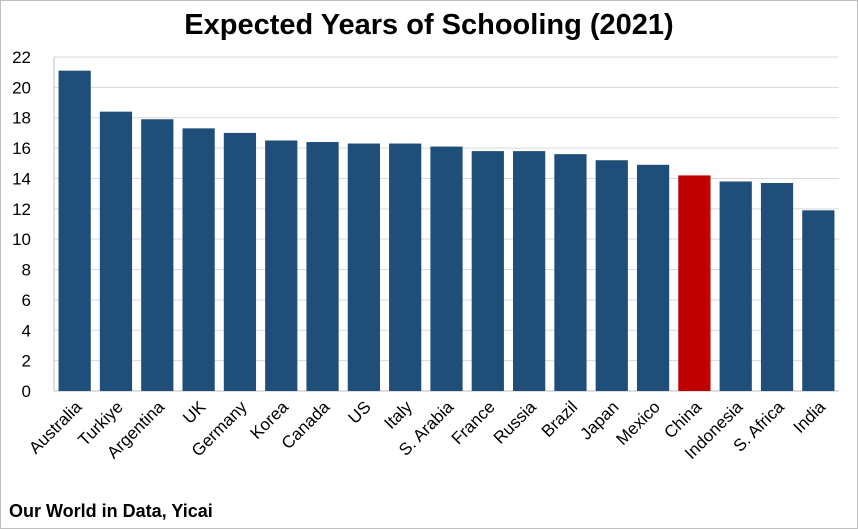  What do you see at coordinates (157, 255) in the screenshot?
I see `bar-argentina` at bounding box center [157, 255].